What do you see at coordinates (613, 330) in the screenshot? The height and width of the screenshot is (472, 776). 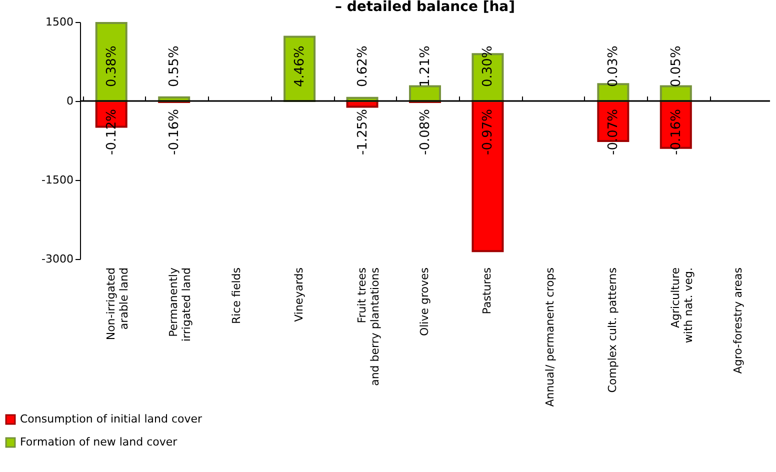 I see `x-tick-label: Complex cult. patterns` at bounding box center [613, 330].